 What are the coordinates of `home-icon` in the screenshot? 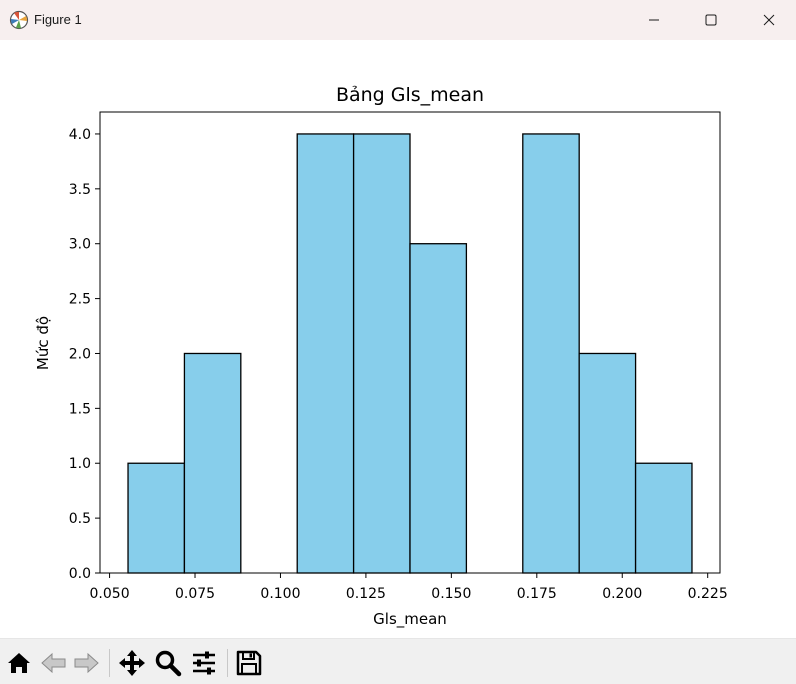 It's located at (19, 663).